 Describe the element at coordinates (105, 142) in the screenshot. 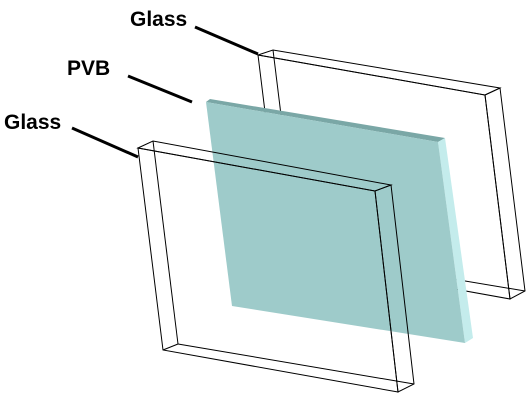

I see `glass-front-leader-line` at that location.